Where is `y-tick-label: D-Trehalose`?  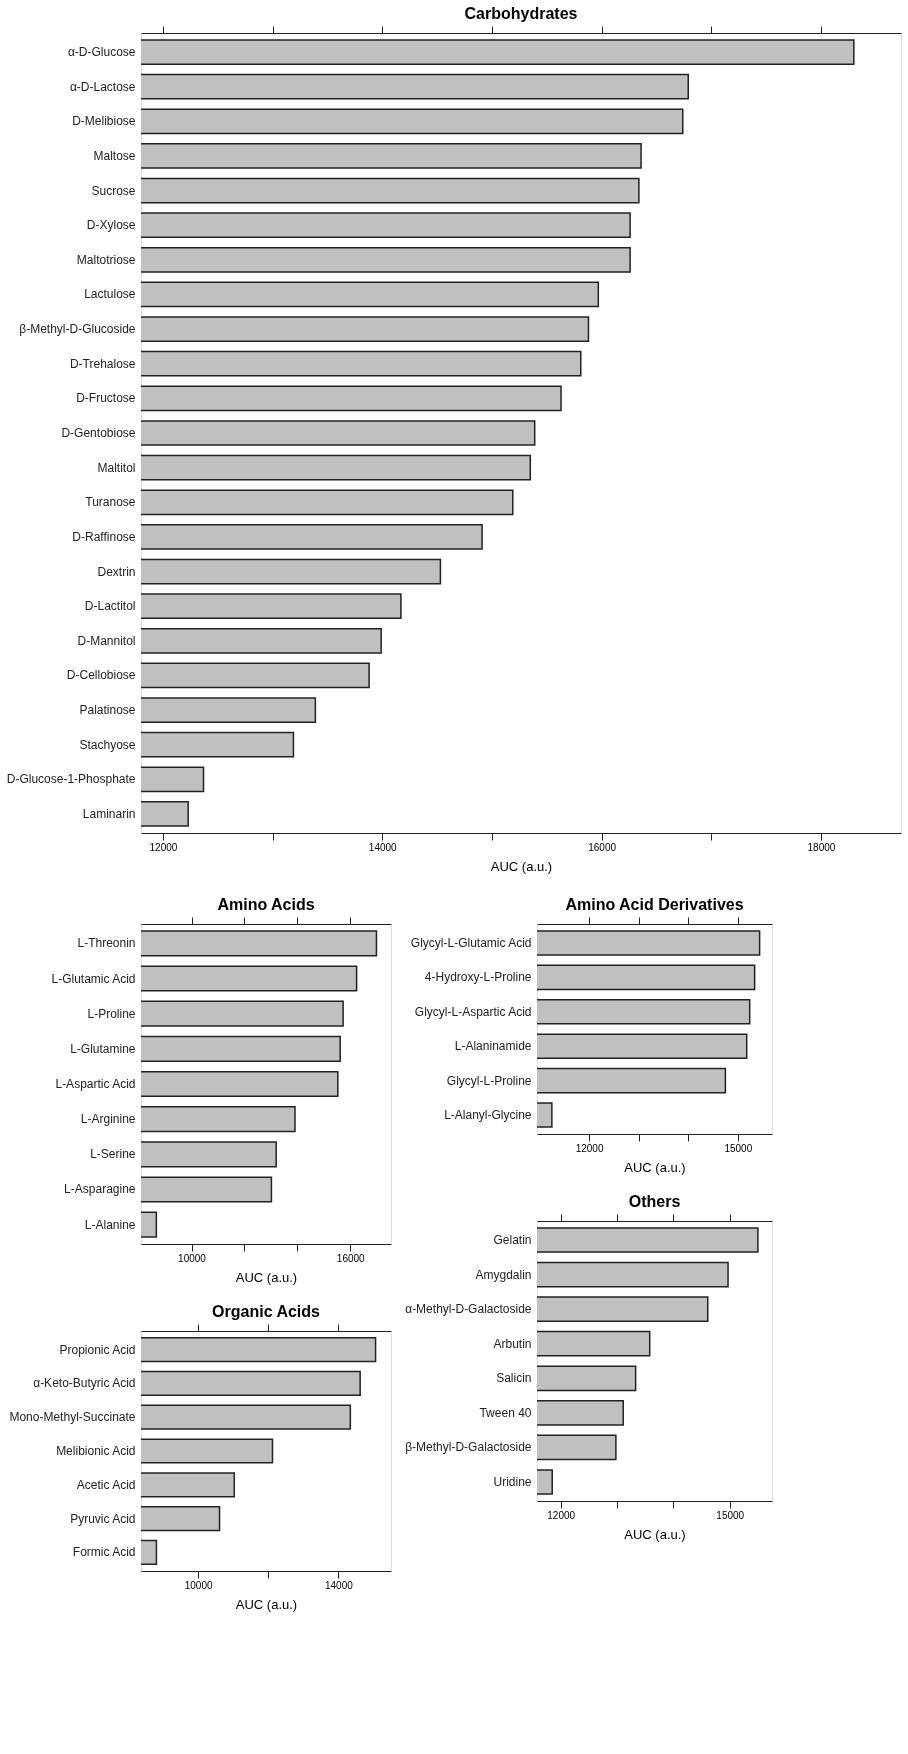
y-tick-label: D-Trehalose is located at coordinates (102, 363).